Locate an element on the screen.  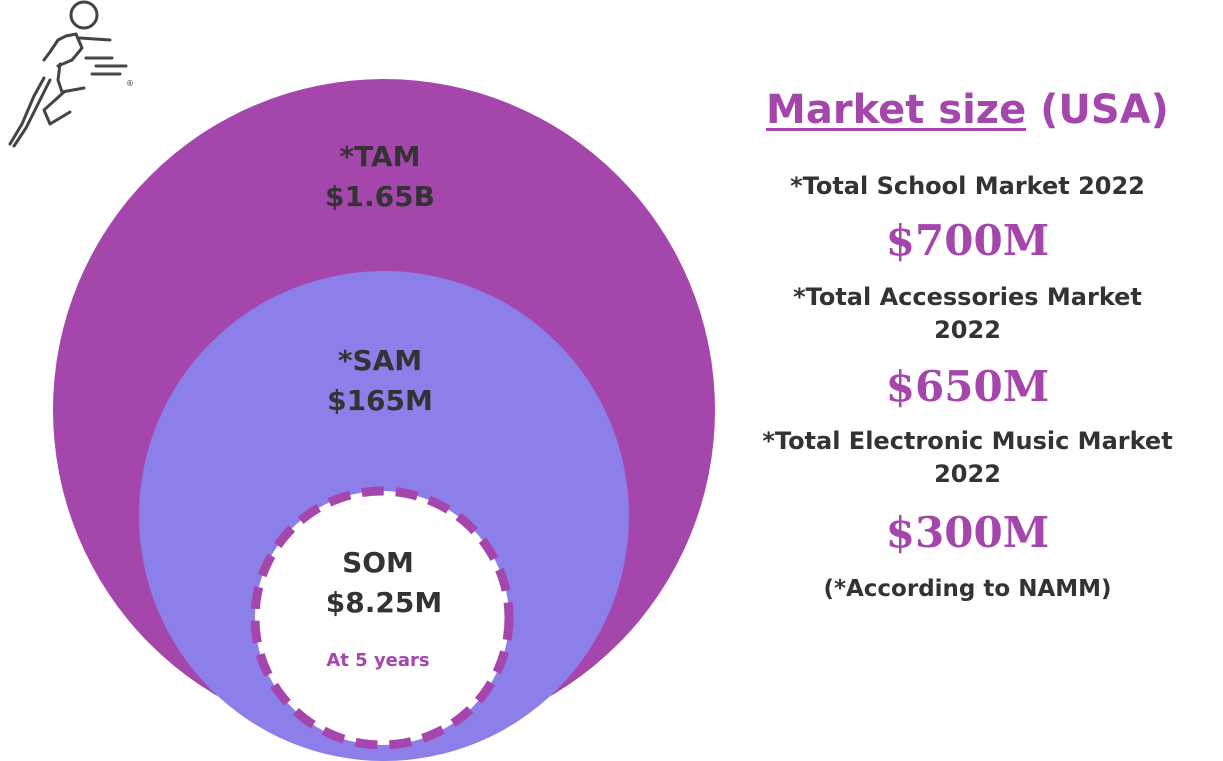
som-value: $8.25M is located at coordinates (384, 602).